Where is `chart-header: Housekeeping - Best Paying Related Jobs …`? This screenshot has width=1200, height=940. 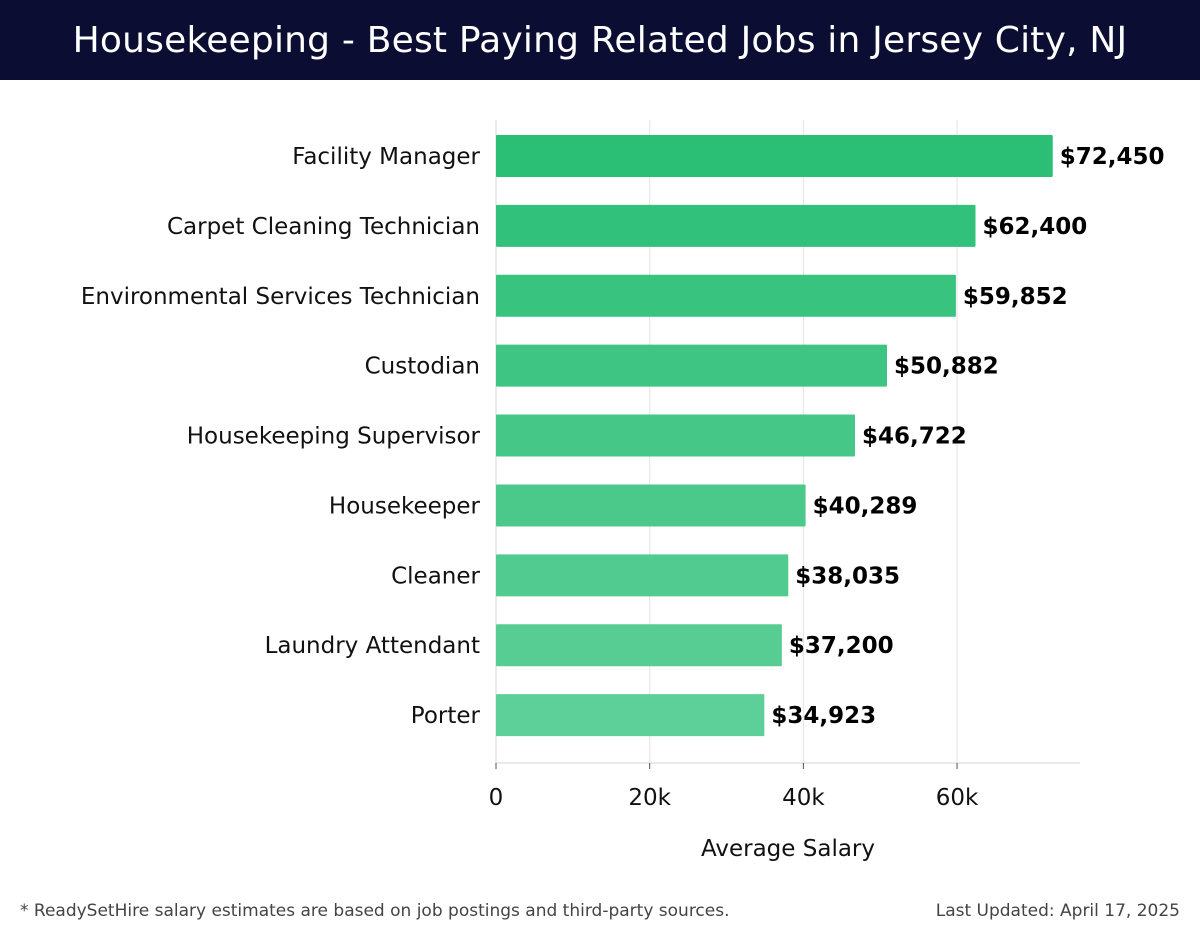
chart-header: Housekeeping - Best Paying Related Jobs … is located at coordinates (600, 40).